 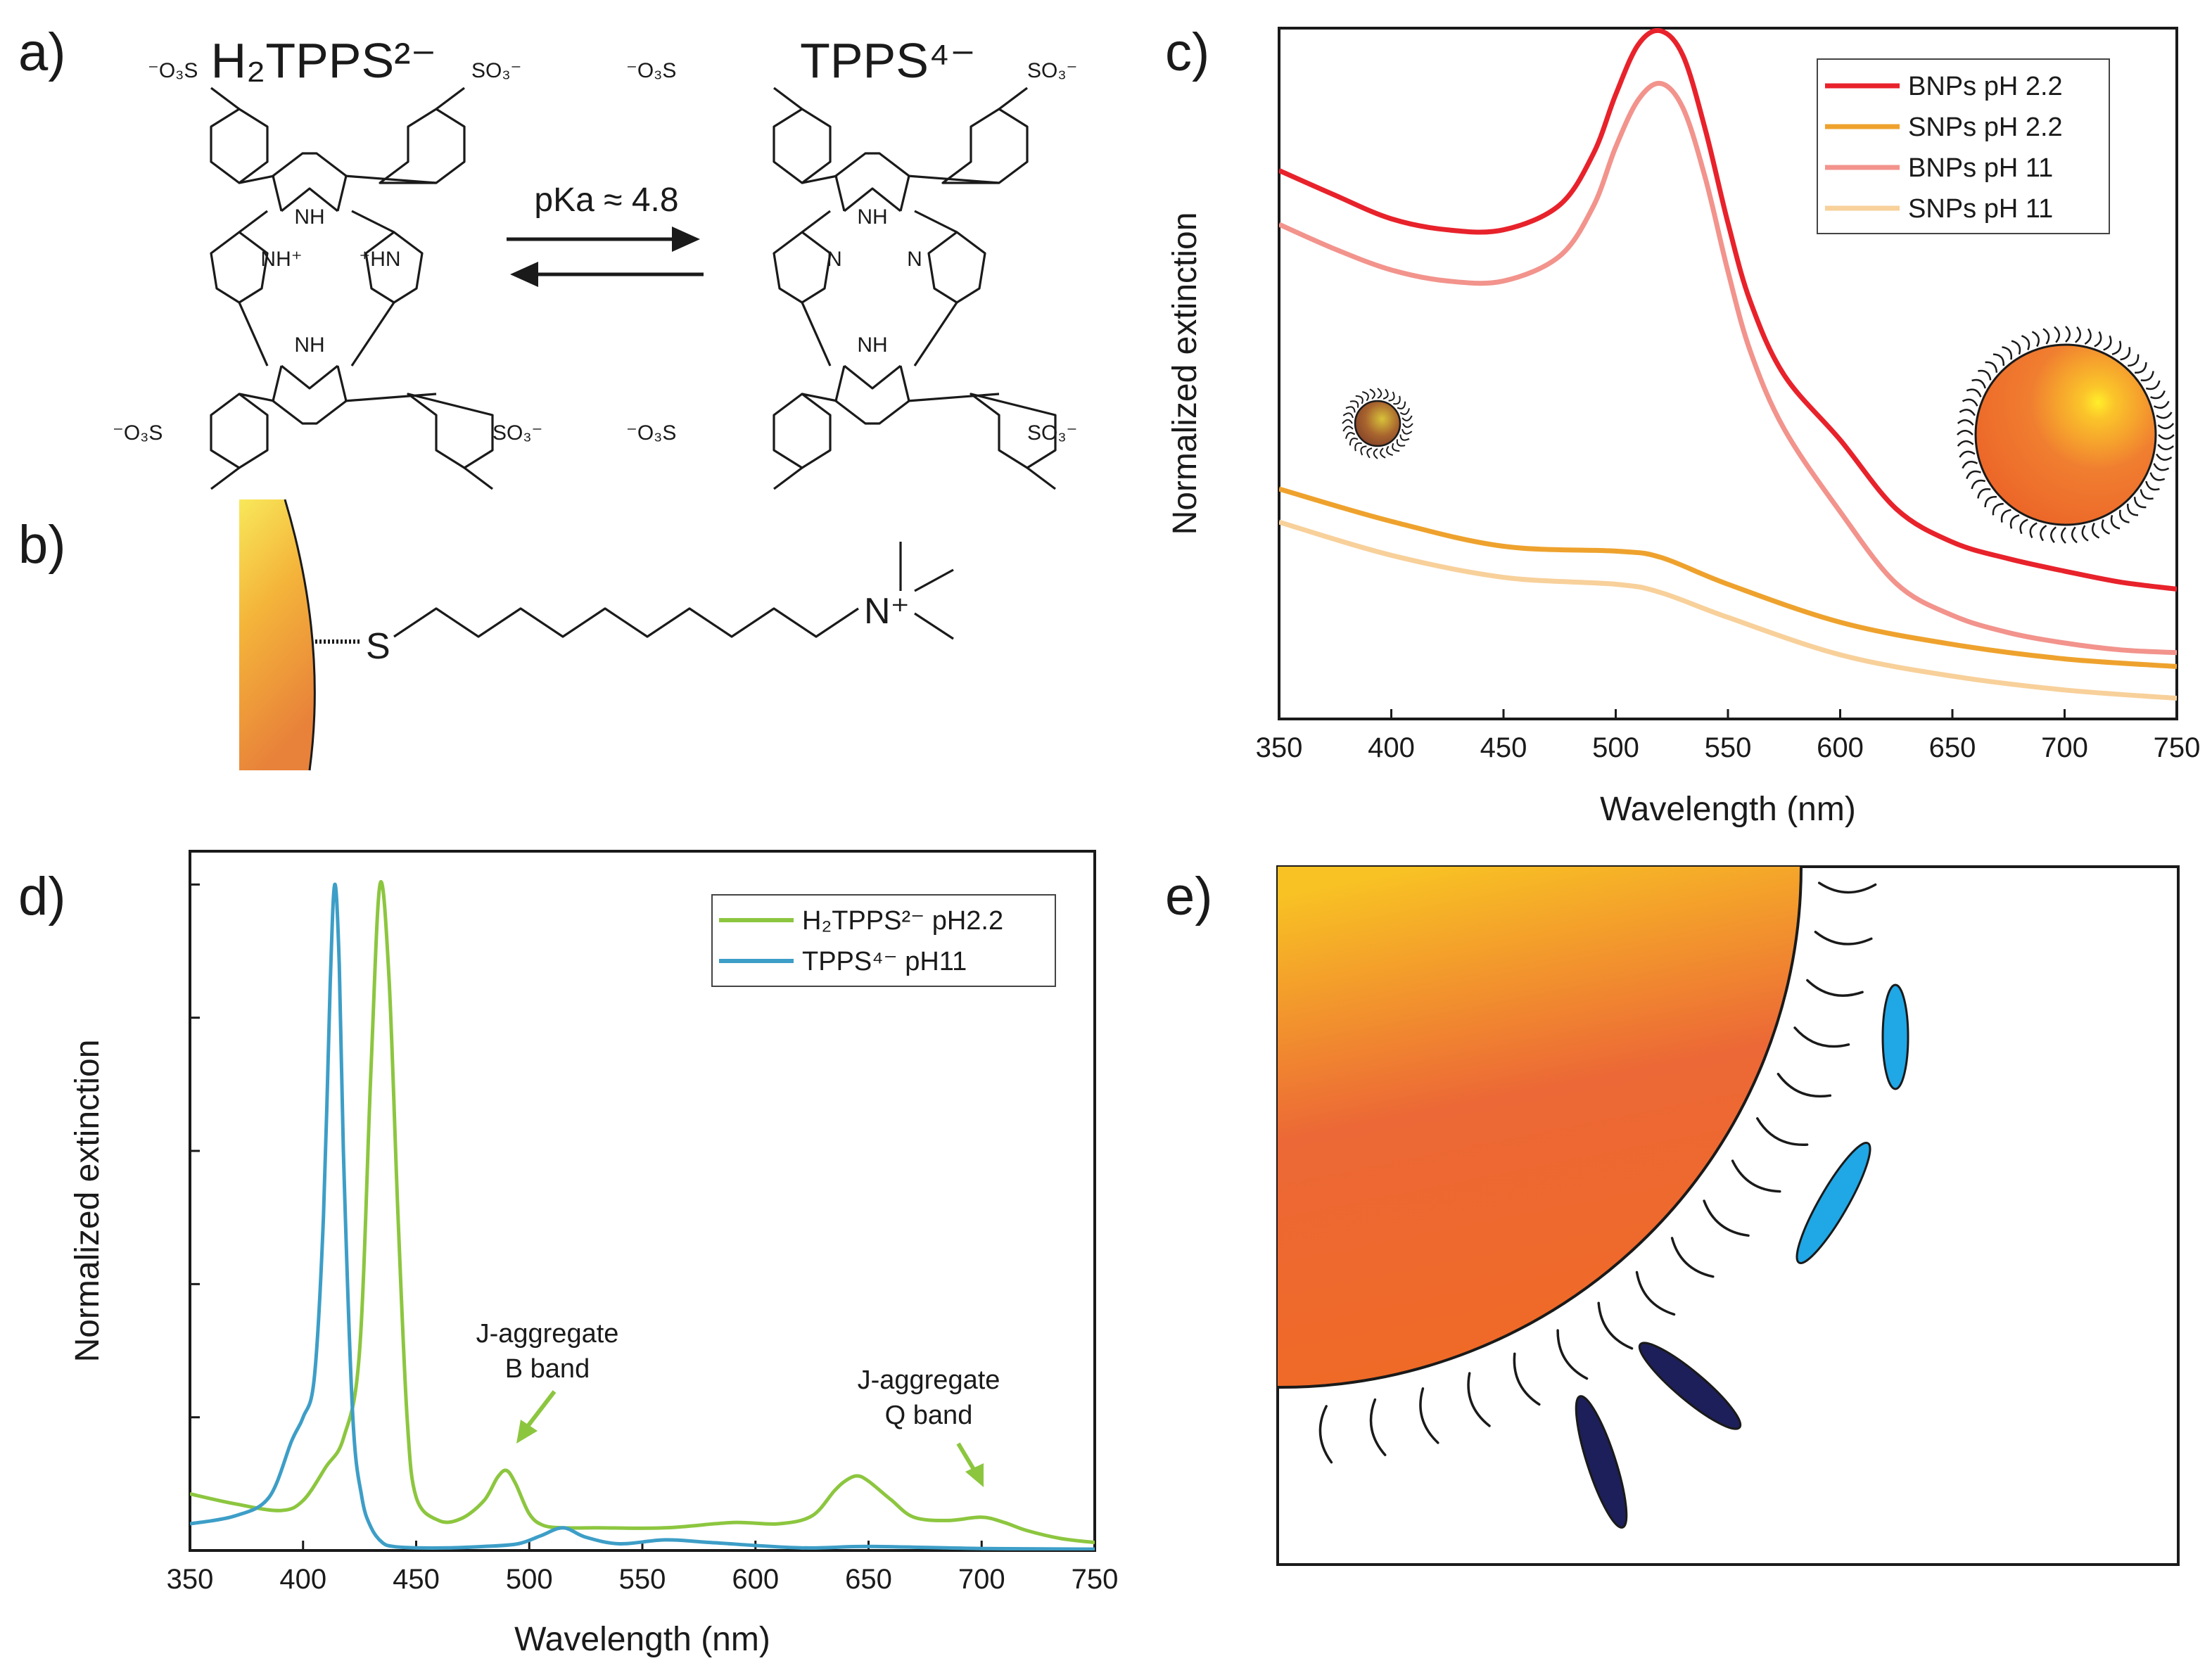 I want to click on panel-label-a: a), so click(x=42, y=52).